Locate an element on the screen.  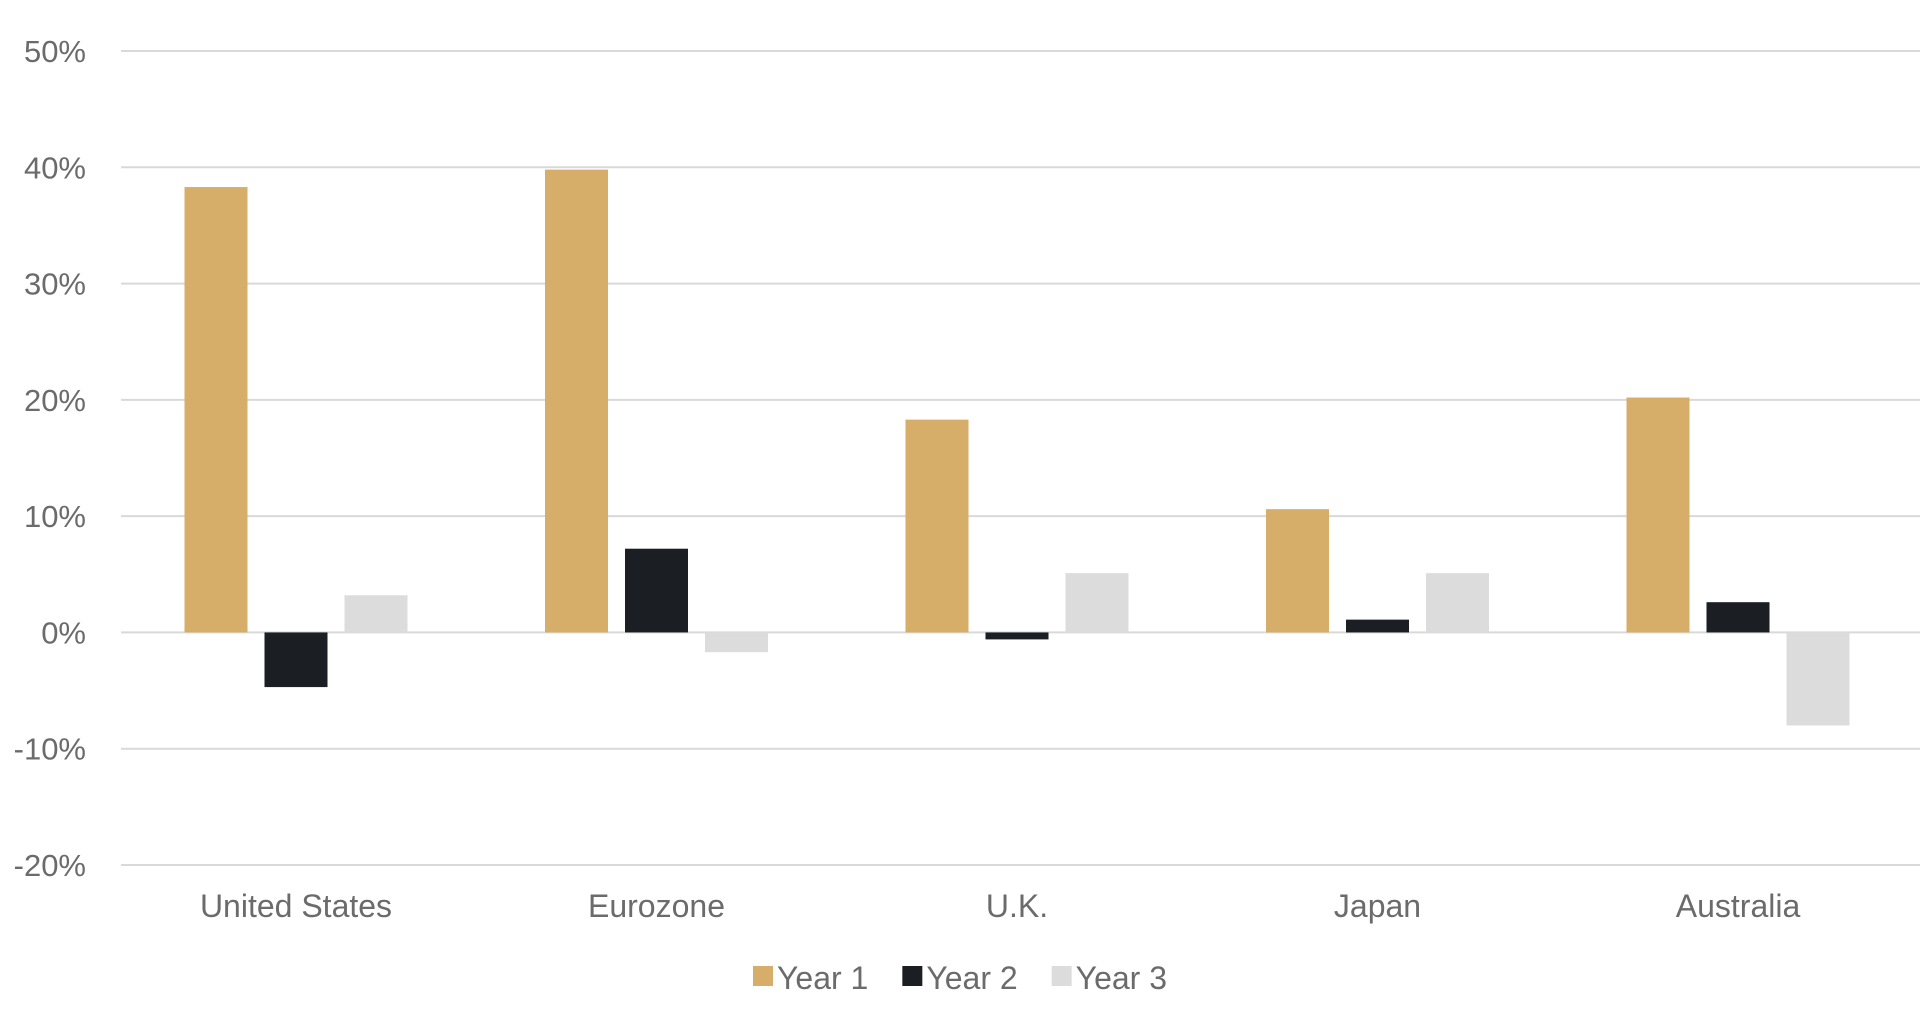
bar-year-1-u-k is located at coordinates (937, 526).